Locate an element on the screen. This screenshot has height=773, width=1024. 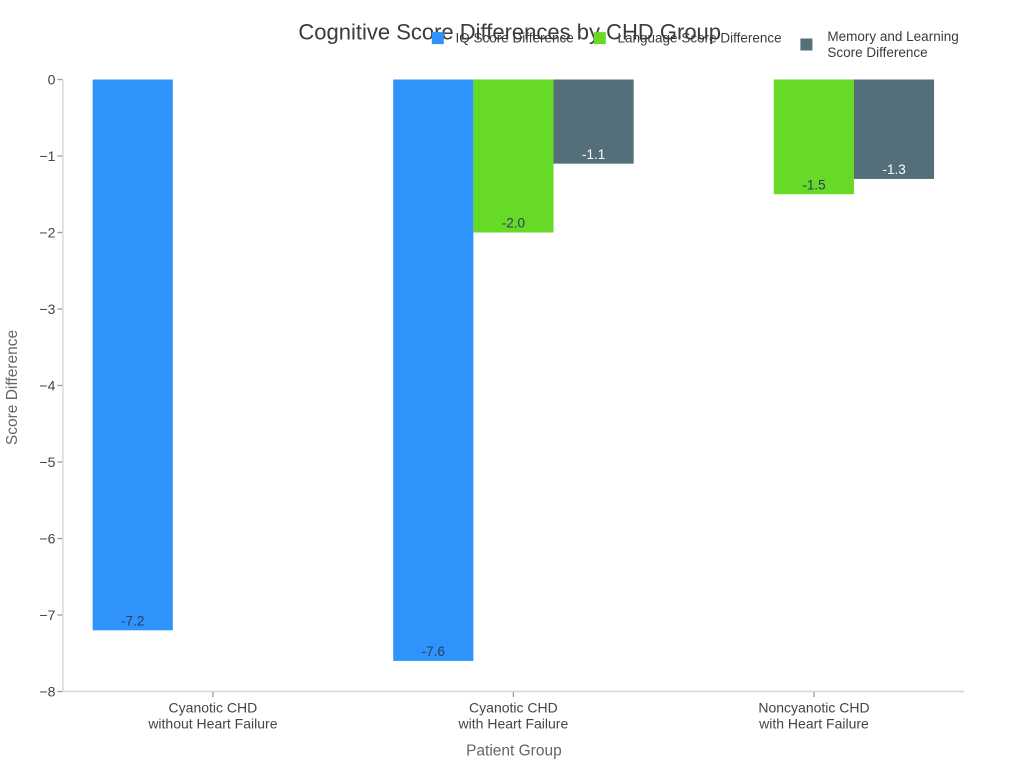
svg-text: −5 is located at coordinates (47, 462).